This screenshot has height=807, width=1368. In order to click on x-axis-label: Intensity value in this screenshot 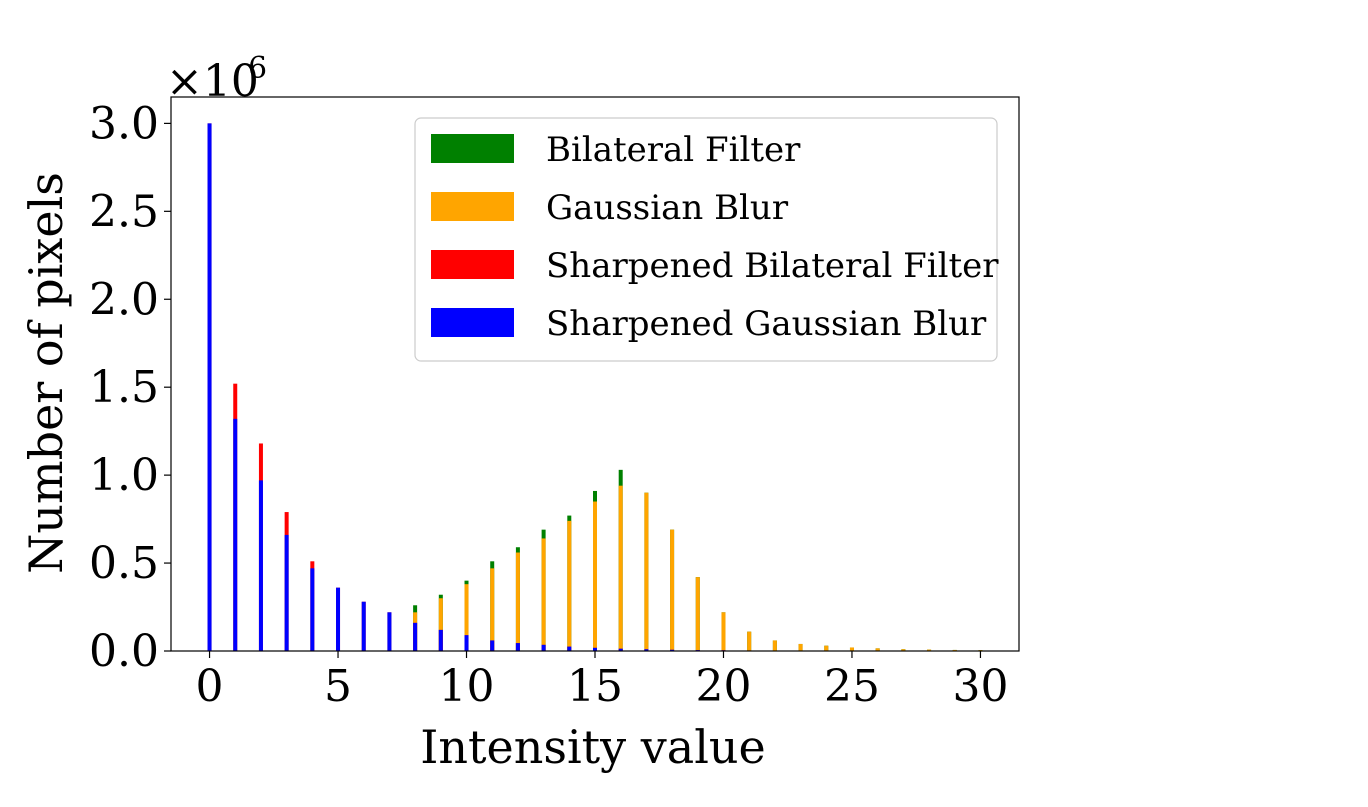, I will do `click(593, 747)`.